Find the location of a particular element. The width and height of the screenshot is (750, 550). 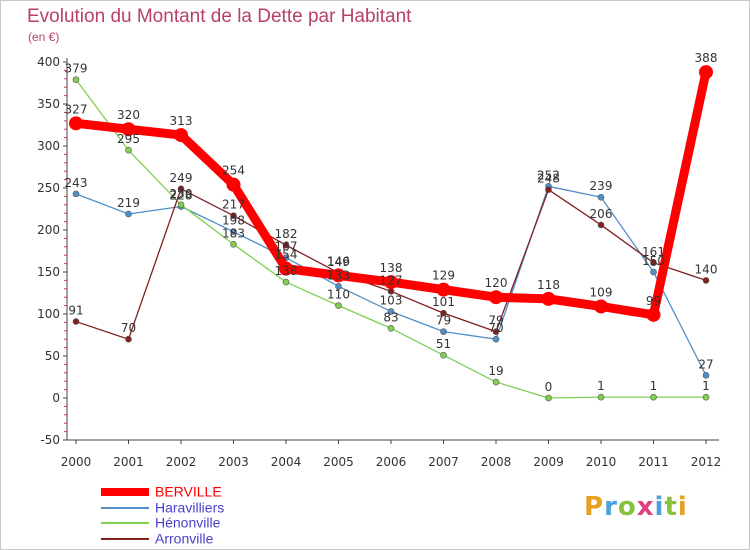

legend-item: Hénonville is located at coordinates (162, 523).